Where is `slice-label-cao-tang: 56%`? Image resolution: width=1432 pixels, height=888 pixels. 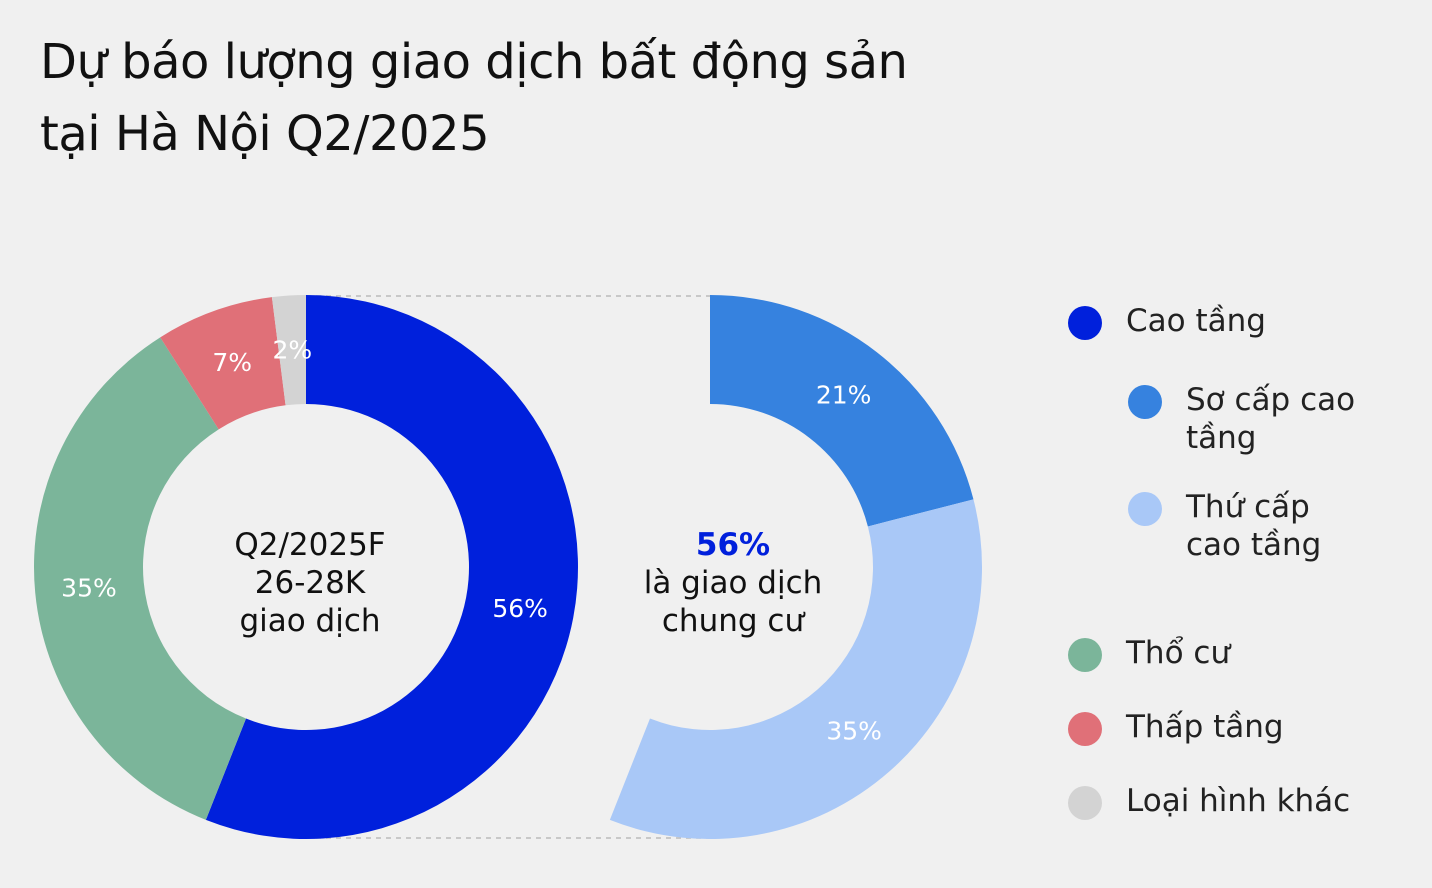 slice-label-cao-tang: 56% is located at coordinates (520, 608).